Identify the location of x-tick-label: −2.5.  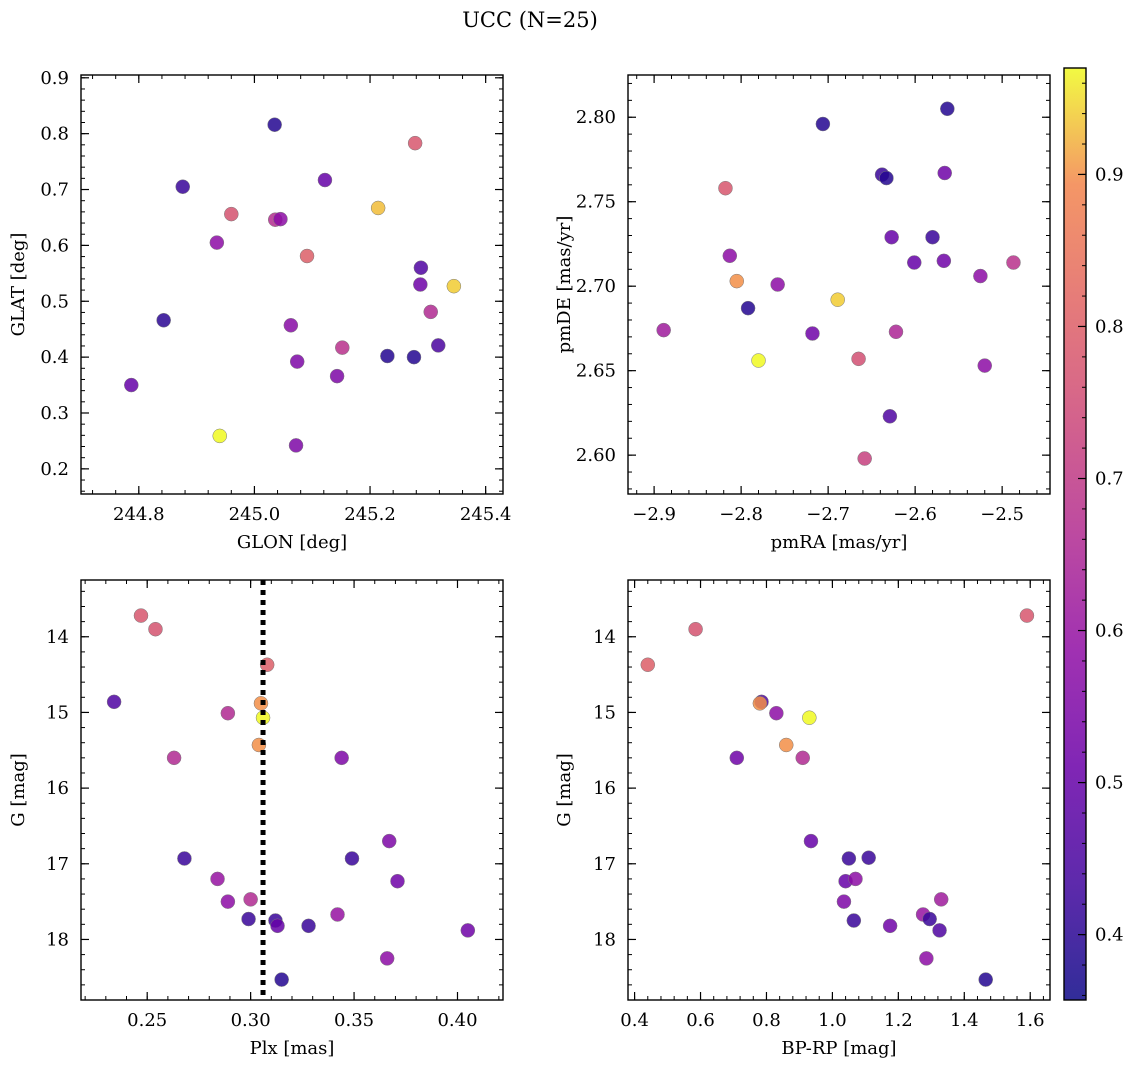
(1002, 514).